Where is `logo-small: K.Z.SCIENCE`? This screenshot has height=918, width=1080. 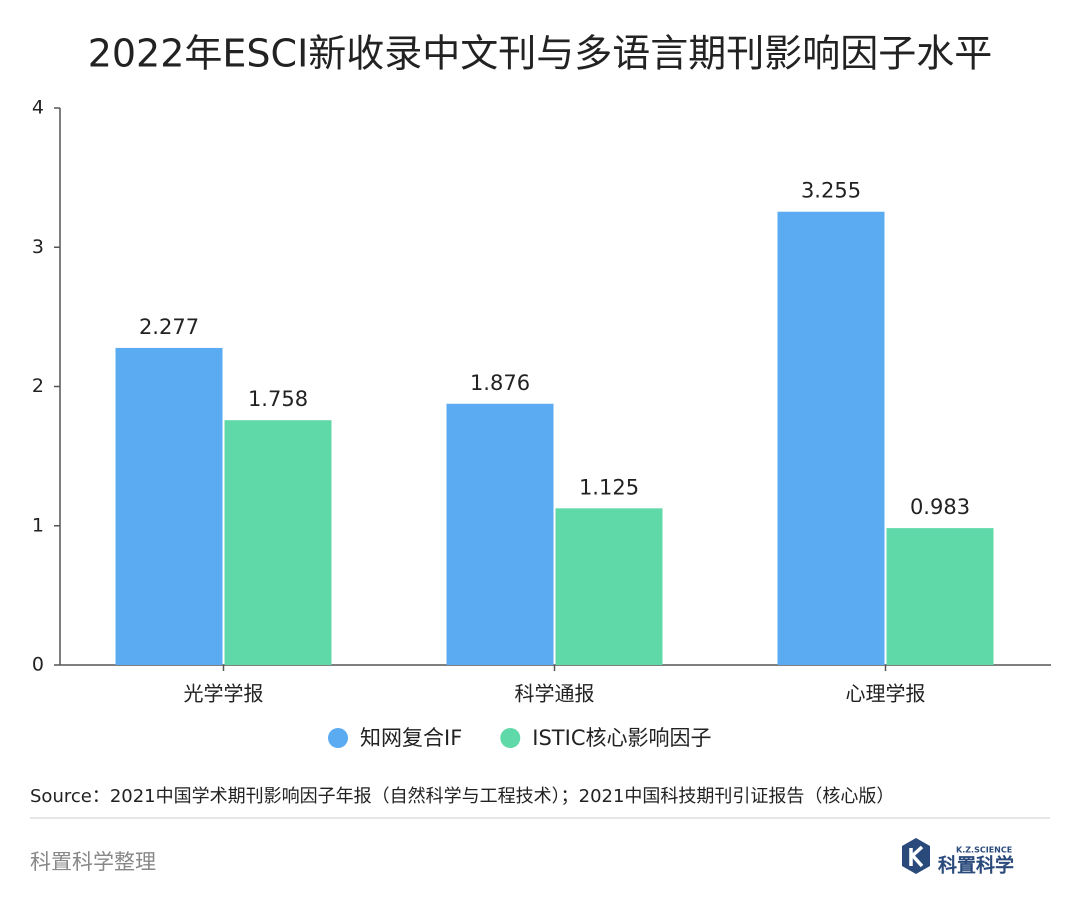 logo-small: K.Z.SCIENCE is located at coordinates (984, 850).